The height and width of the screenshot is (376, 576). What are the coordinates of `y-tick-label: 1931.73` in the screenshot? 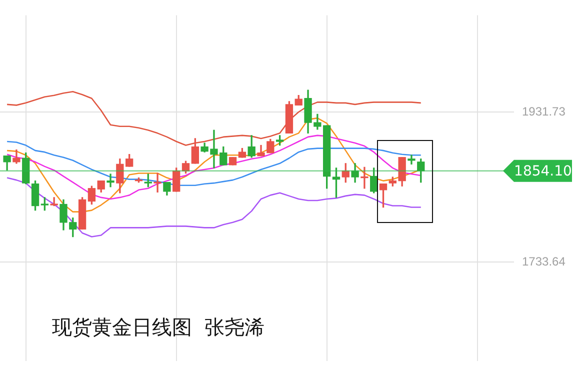 It's located at (544, 111).